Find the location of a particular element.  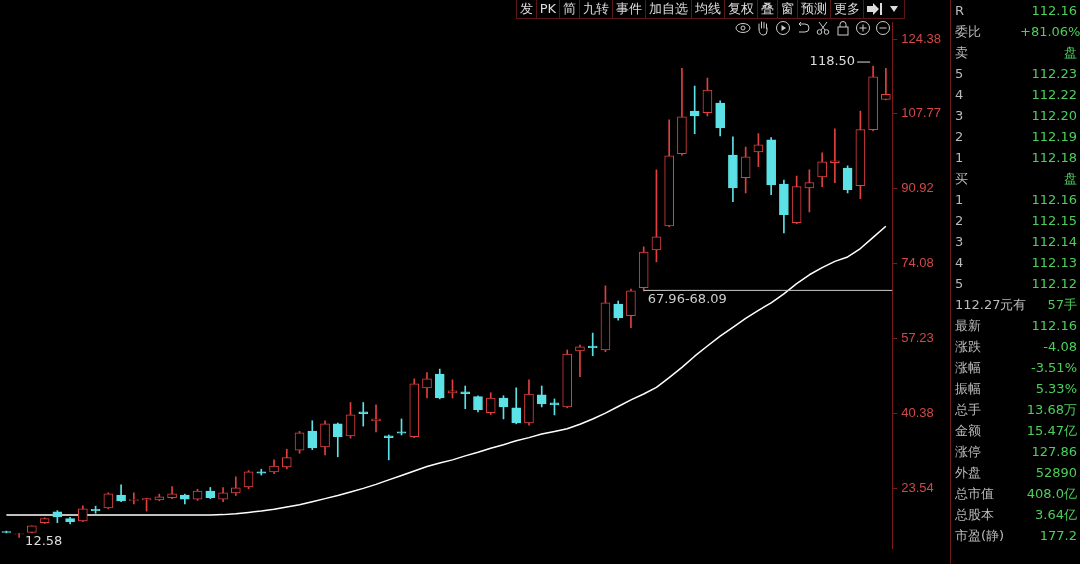

text: 13.68万 is located at coordinates (1051, 410).